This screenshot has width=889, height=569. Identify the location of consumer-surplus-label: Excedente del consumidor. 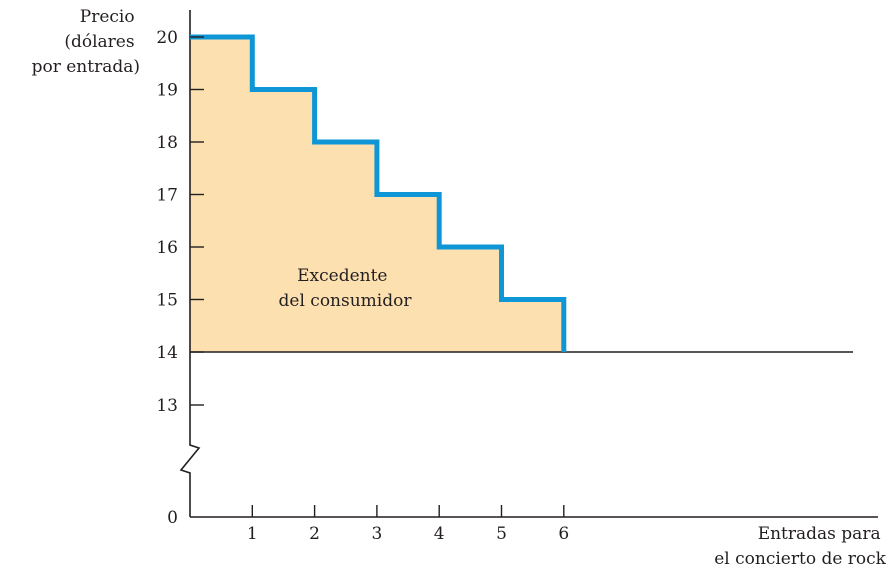
(346, 288).